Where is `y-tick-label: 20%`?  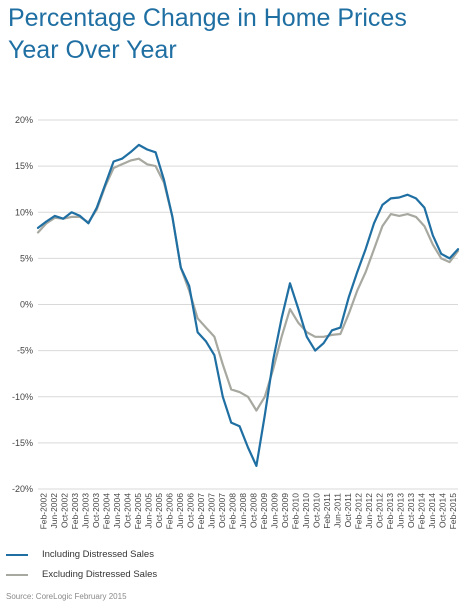 y-tick-label: 20% is located at coordinates (24, 120).